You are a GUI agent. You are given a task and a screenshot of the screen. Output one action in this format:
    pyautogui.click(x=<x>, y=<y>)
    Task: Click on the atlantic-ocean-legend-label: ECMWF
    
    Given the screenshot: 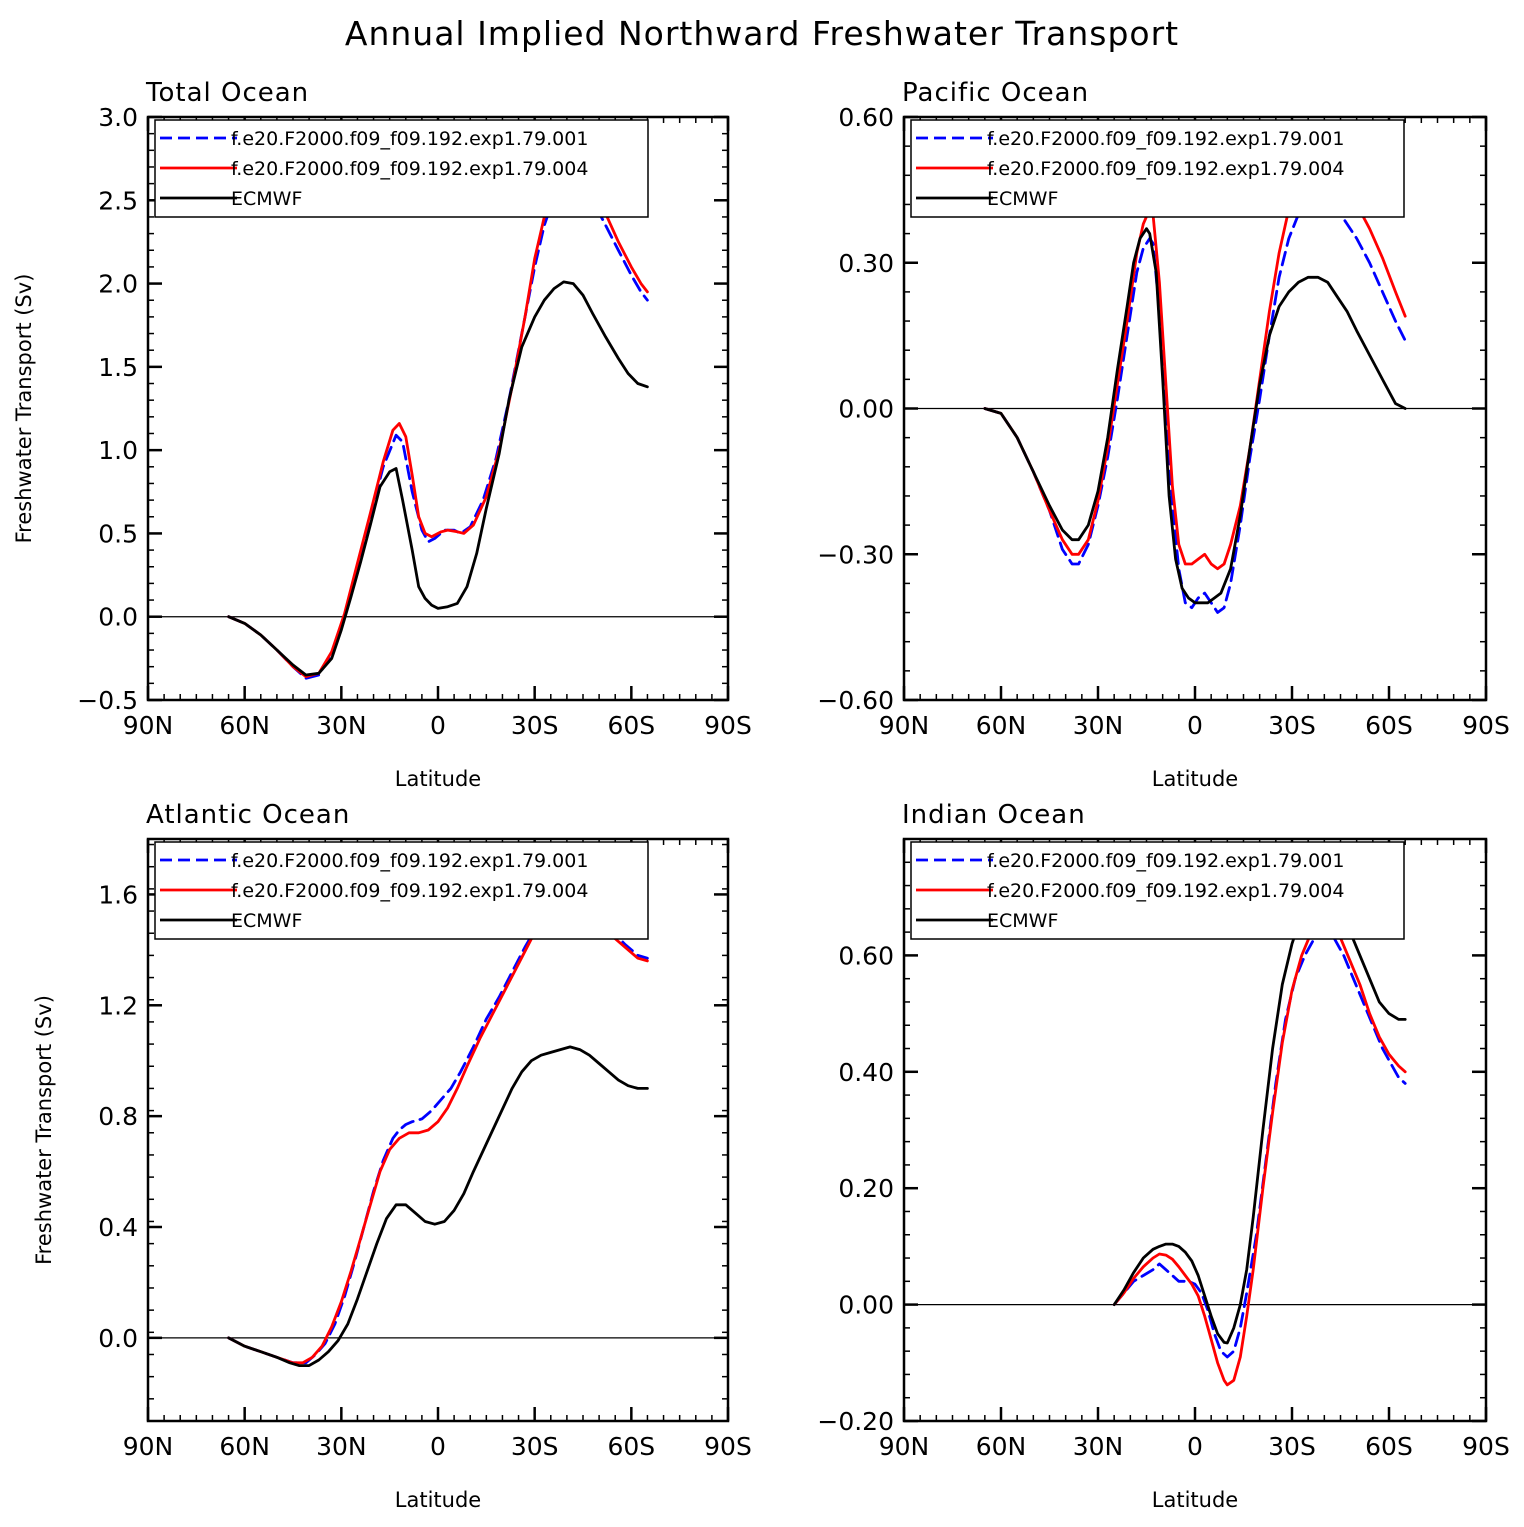 What is the action you would take?
    pyautogui.click(x=266, y=921)
    